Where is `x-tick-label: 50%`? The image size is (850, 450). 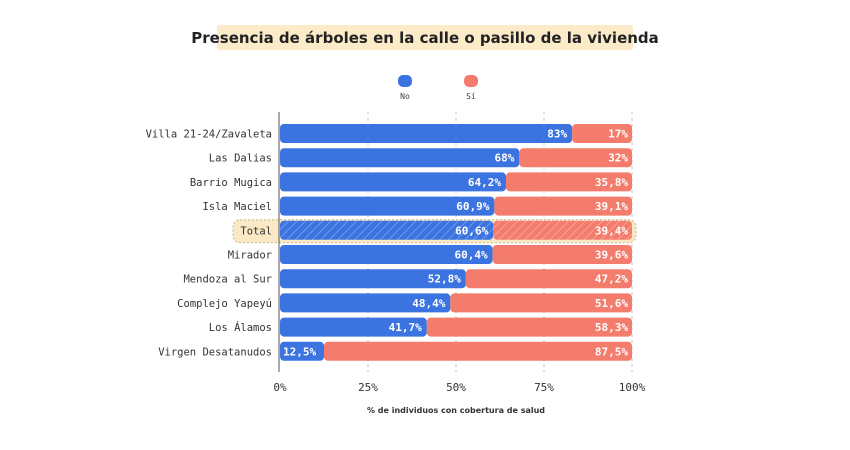 x-tick-label: 50% is located at coordinates (456, 387).